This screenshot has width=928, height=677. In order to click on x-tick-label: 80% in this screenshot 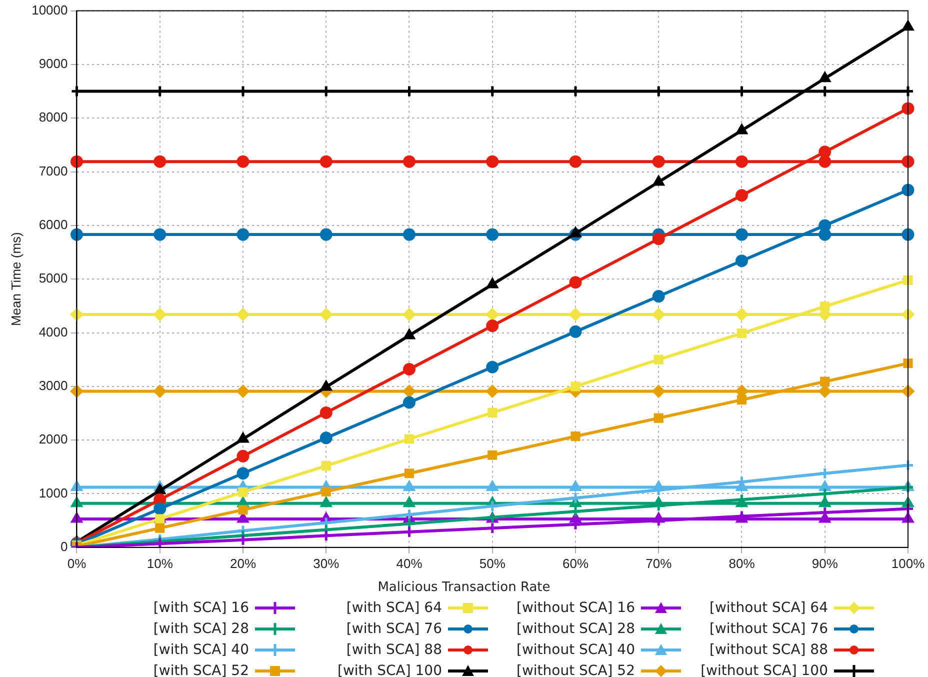, I will do `click(742, 563)`.